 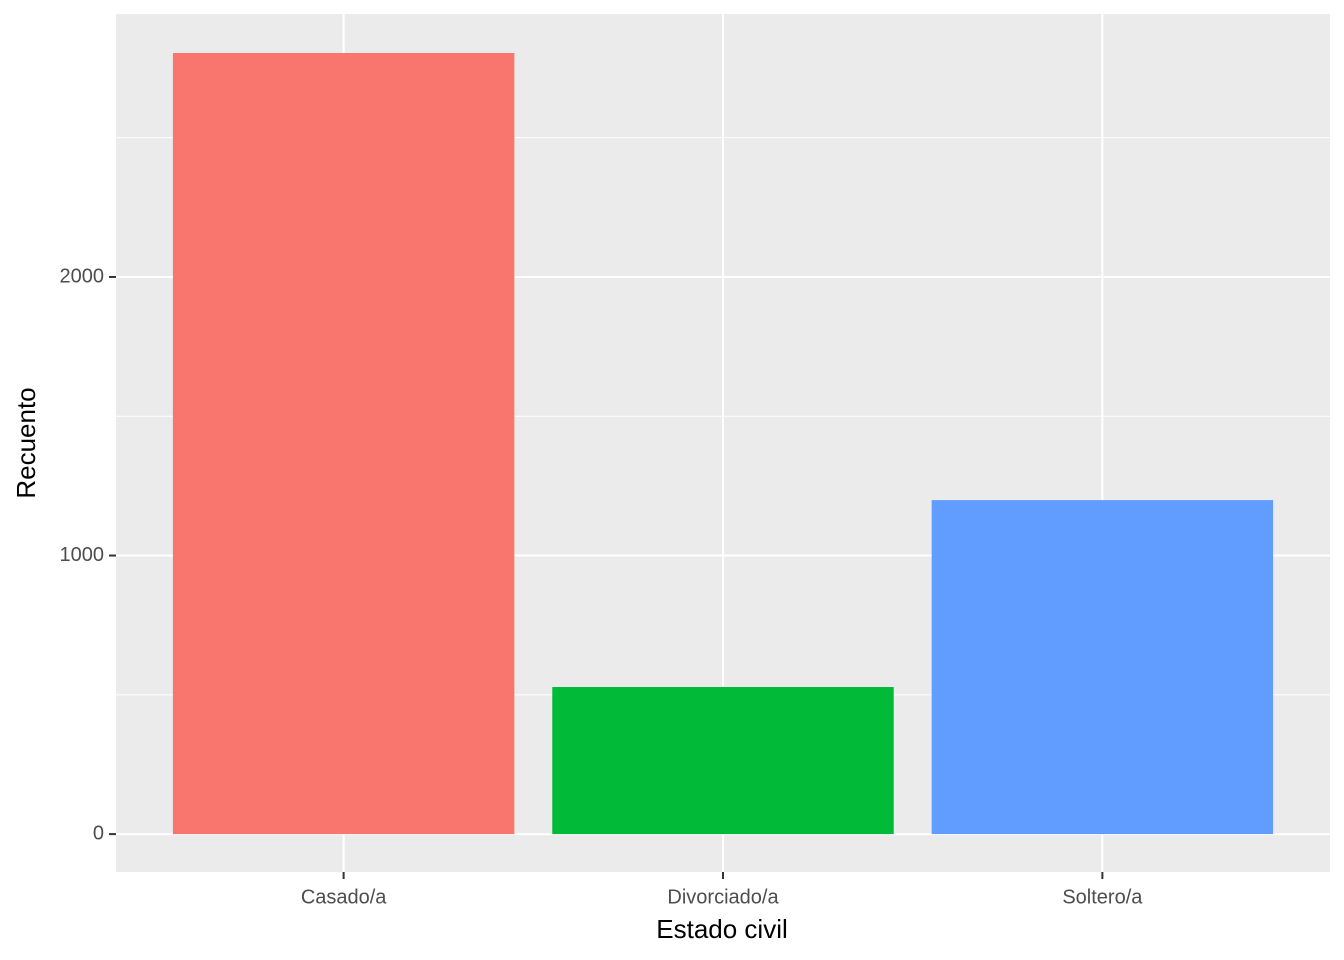 What do you see at coordinates (26, 442) in the screenshot?
I see `y-axis-title: Recuento` at bounding box center [26, 442].